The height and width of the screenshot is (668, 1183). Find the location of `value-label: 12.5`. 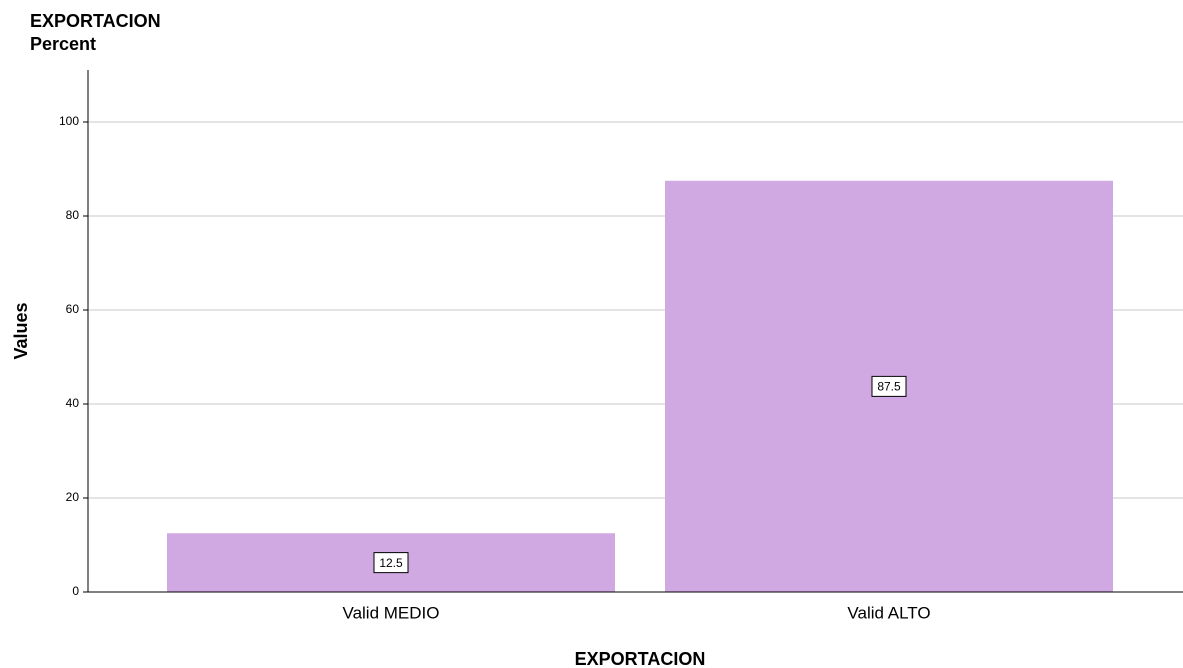

value-label: 12.5 is located at coordinates (391, 563).